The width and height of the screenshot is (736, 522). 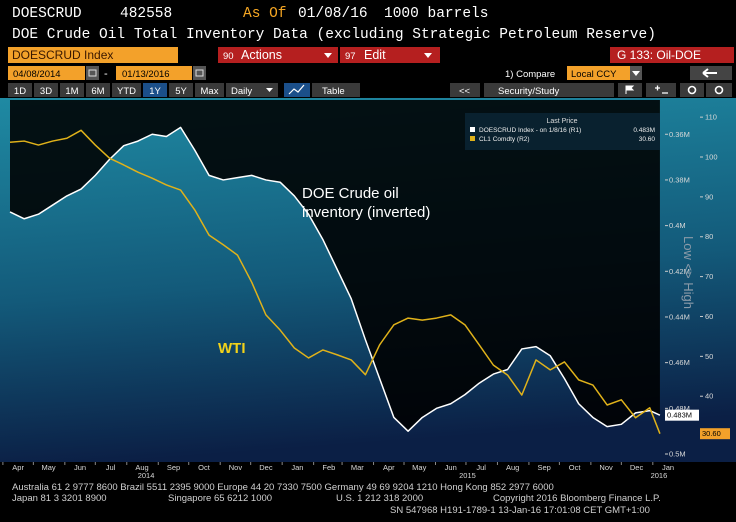 What do you see at coordinates (679, 179) in the screenshot?
I see `y-tick-label: 0.38M` at bounding box center [679, 179].